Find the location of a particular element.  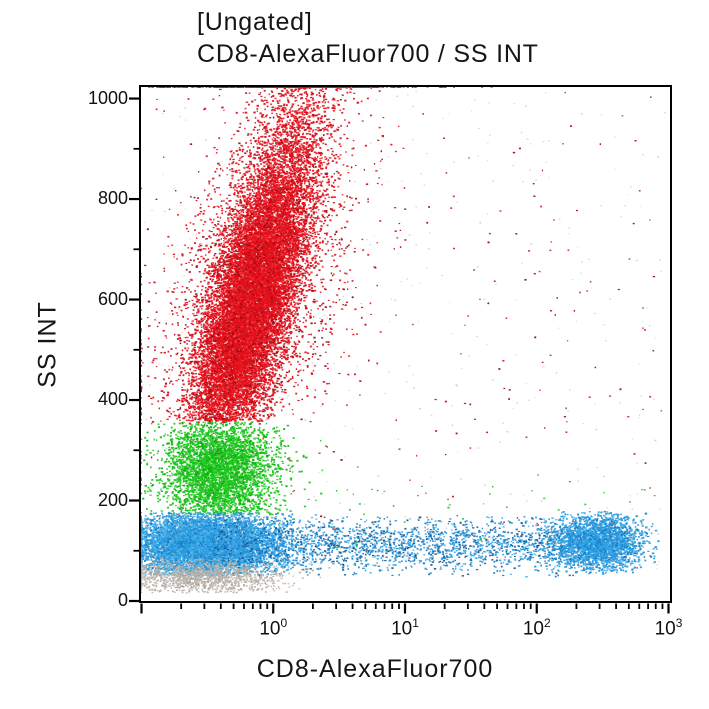

x-tick-label: 101 is located at coordinates (405, 628).